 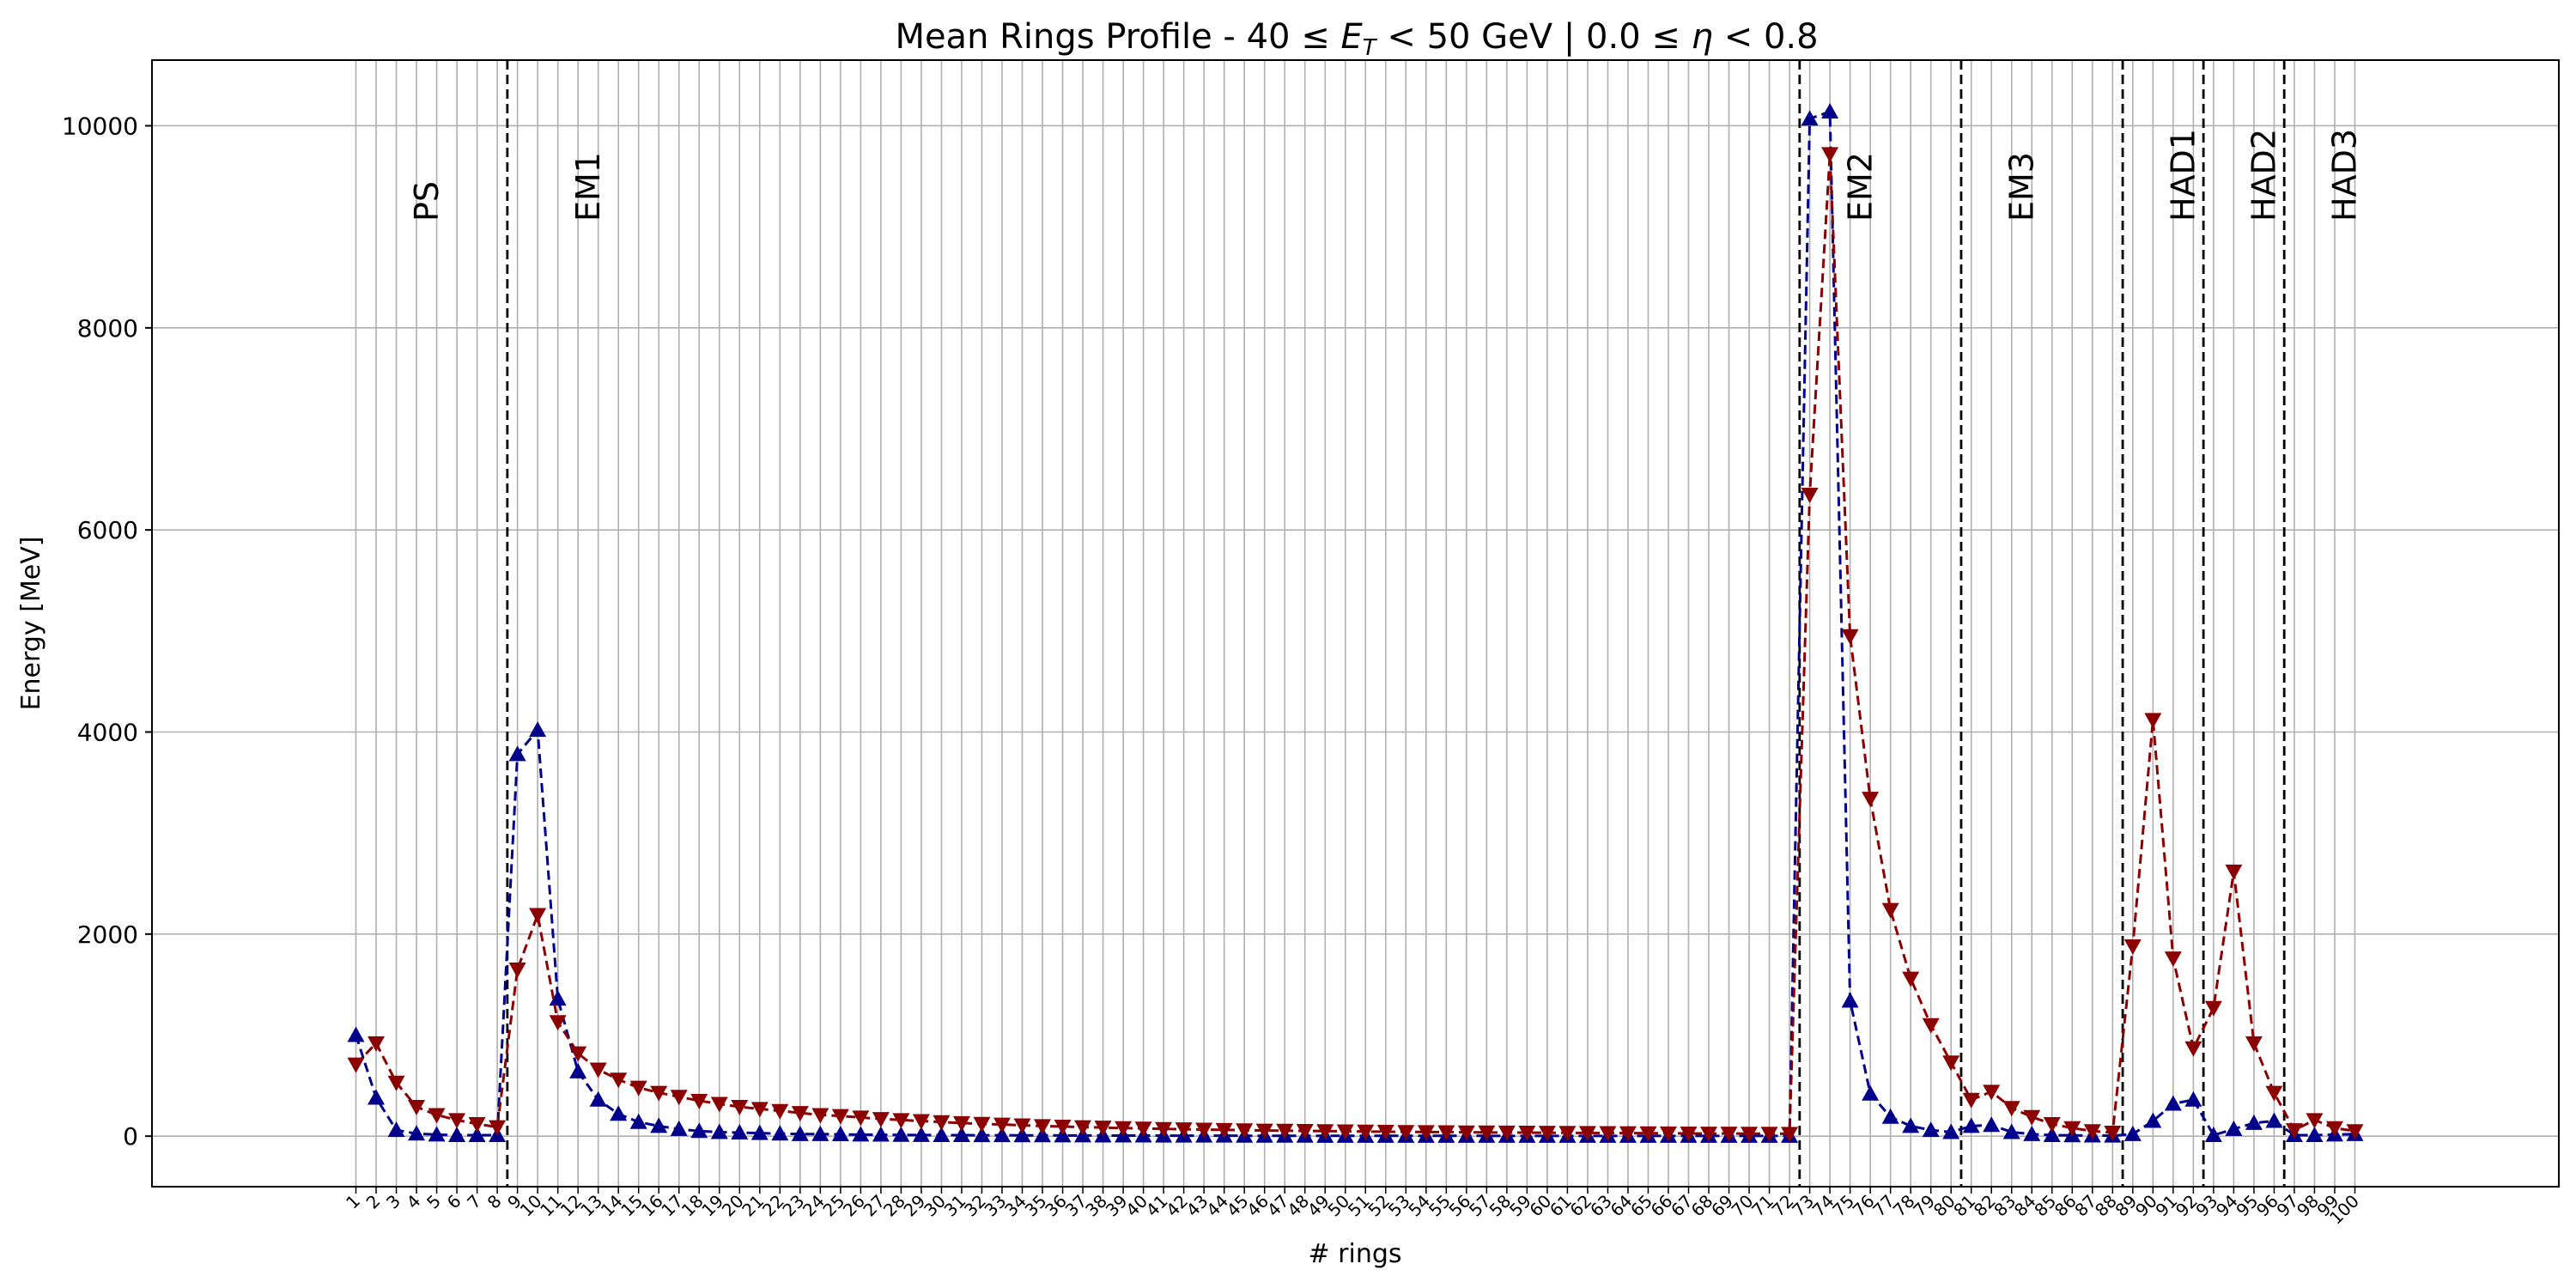 What do you see at coordinates (2264, 175) in the screenshot?
I see `region-label-had2: HAD2` at bounding box center [2264, 175].